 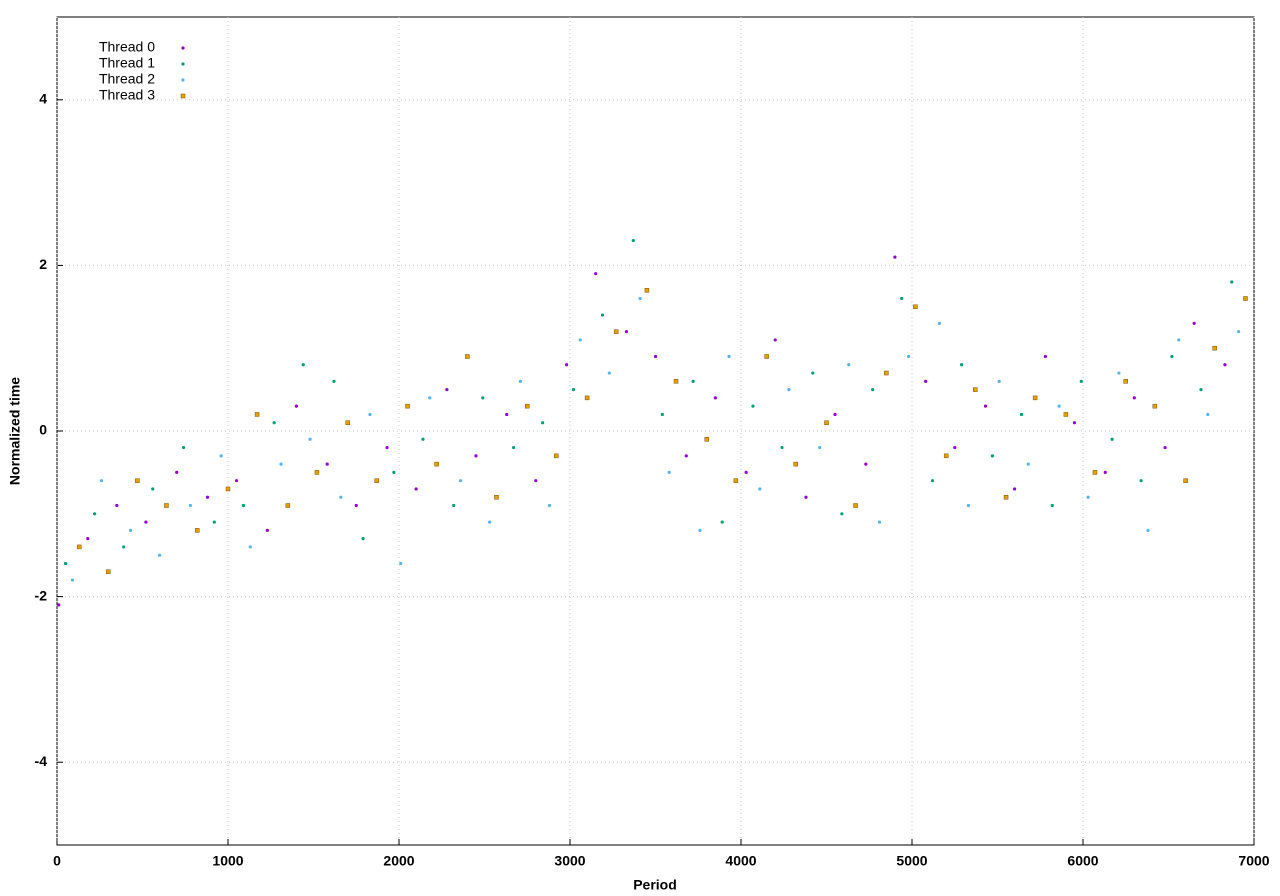 What do you see at coordinates (41, 761) in the screenshot?
I see `y-tick-label: -4` at bounding box center [41, 761].